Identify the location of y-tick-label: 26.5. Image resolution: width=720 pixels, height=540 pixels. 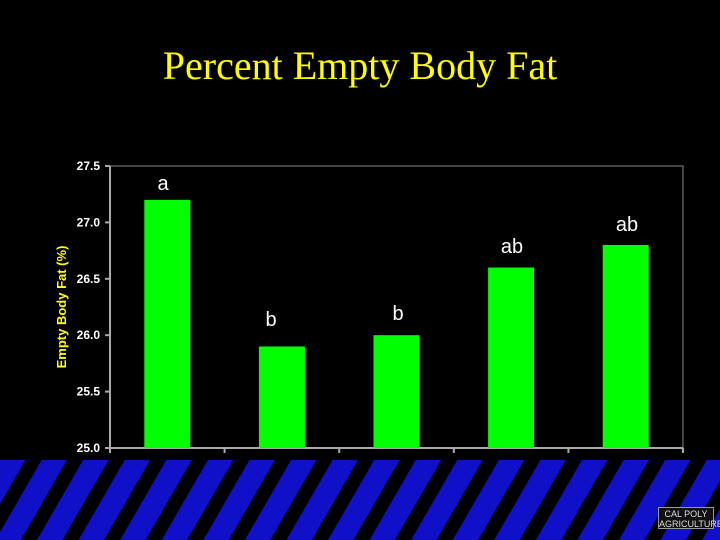
(89, 279).